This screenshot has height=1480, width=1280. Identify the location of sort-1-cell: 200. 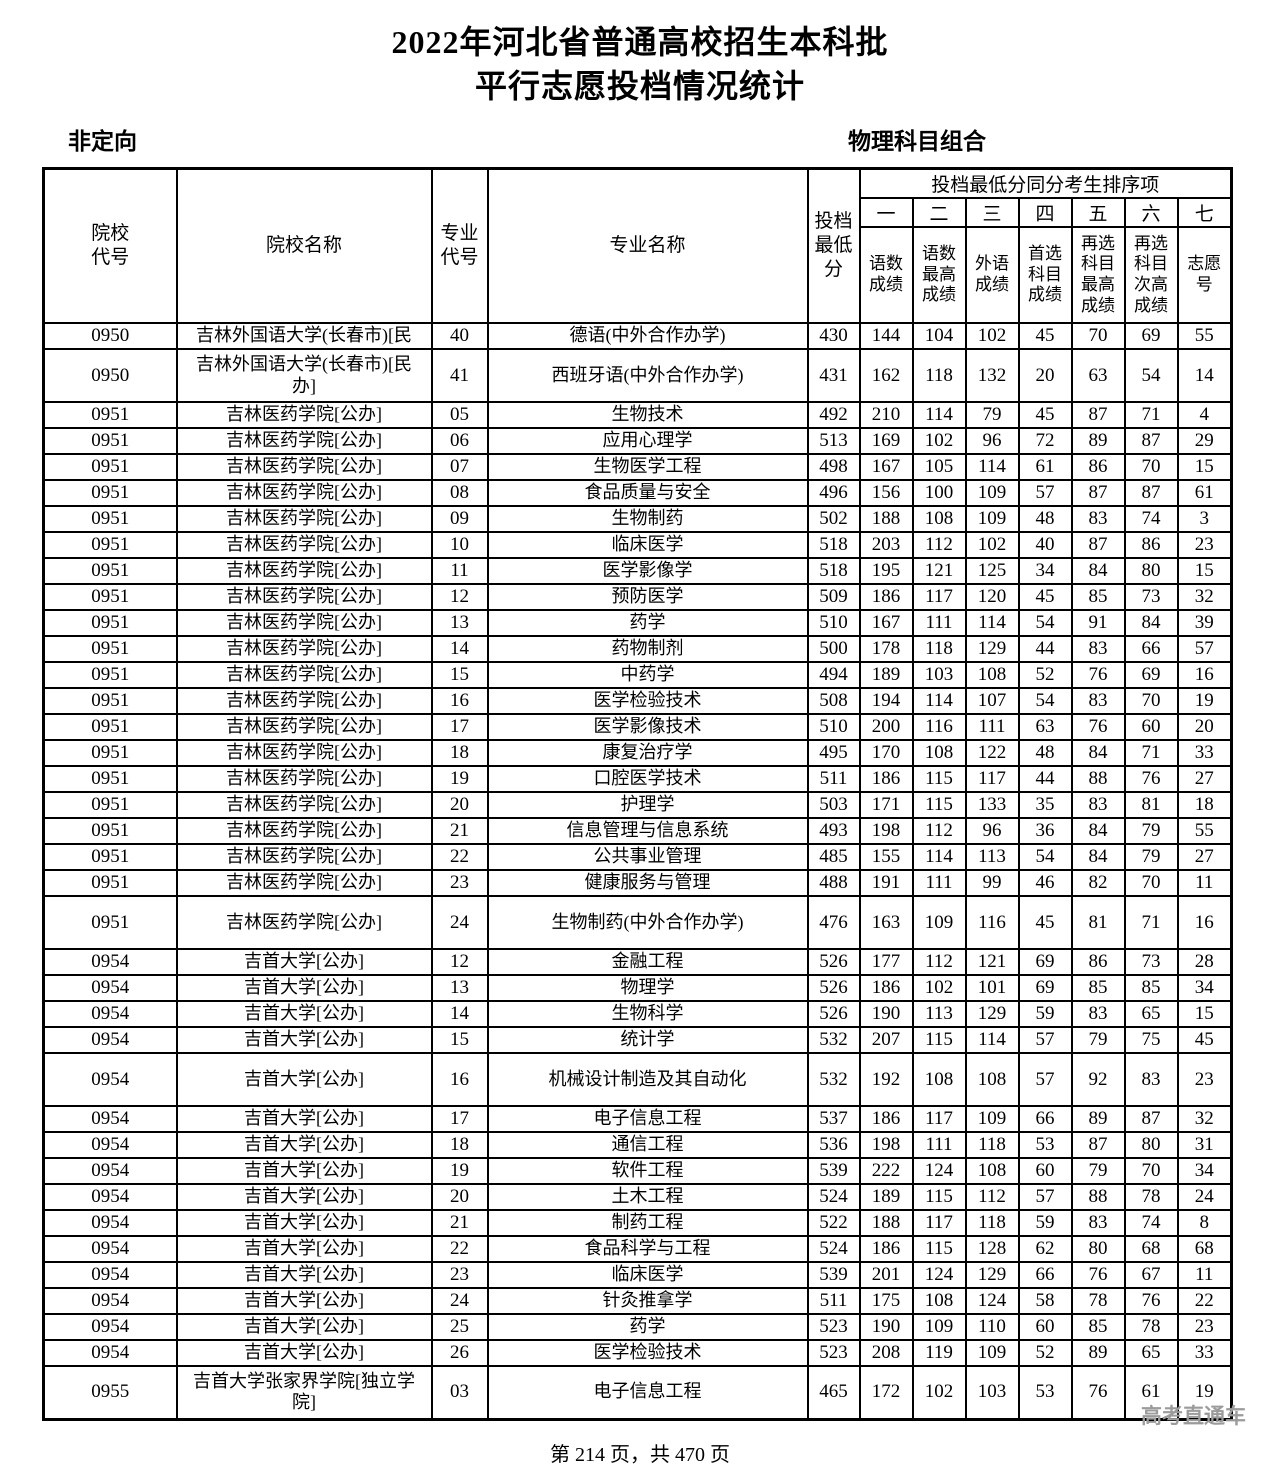
(886, 727).